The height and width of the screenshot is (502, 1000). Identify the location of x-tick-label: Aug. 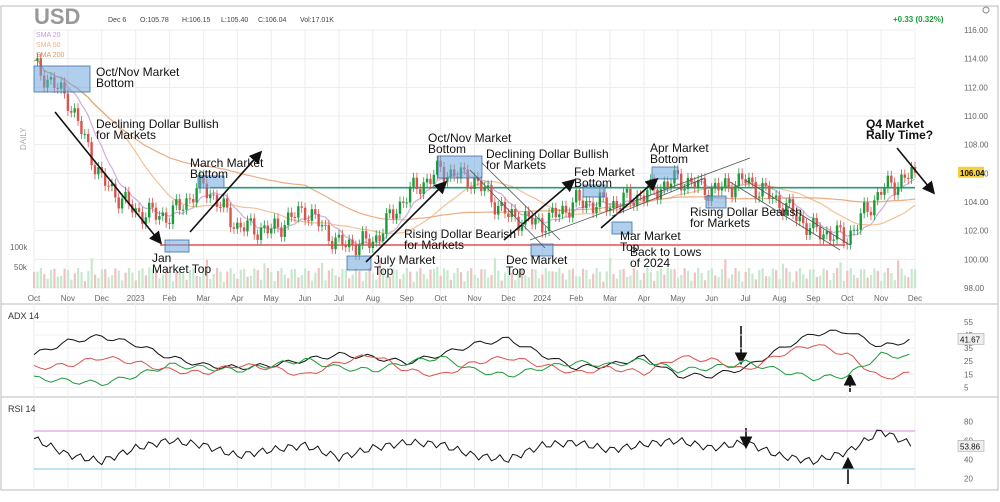
(373, 298).